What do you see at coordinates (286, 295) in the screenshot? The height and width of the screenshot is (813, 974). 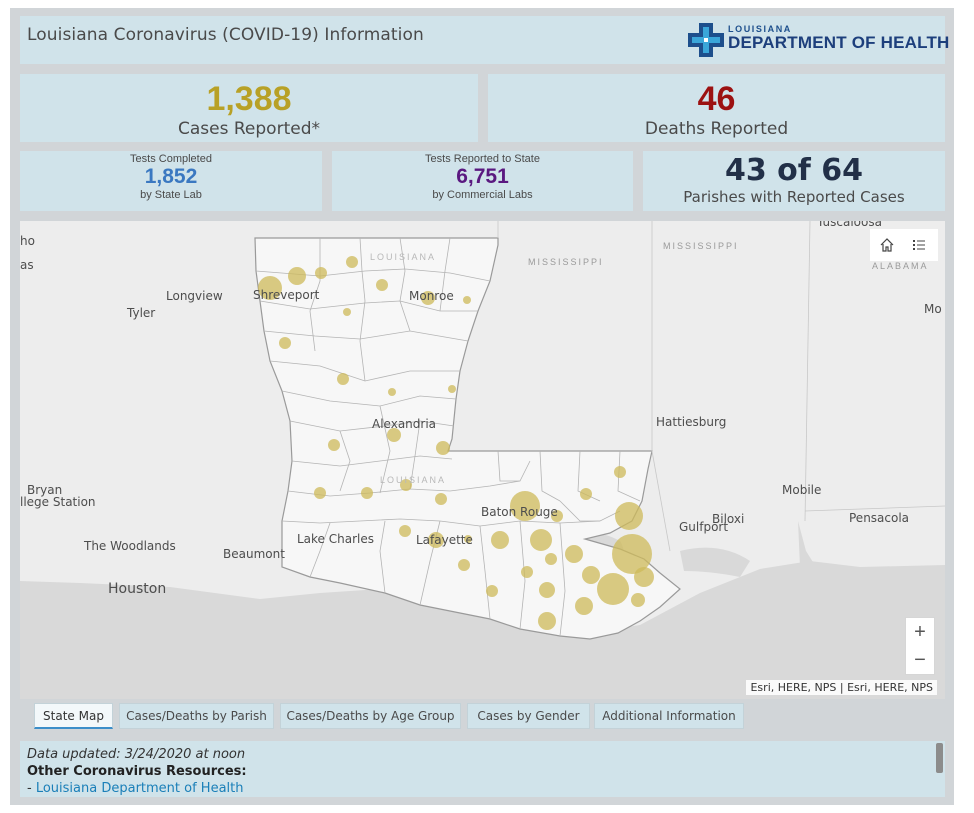 I see `city-label-shreveport: Shreveport` at bounding box center [286, 295].